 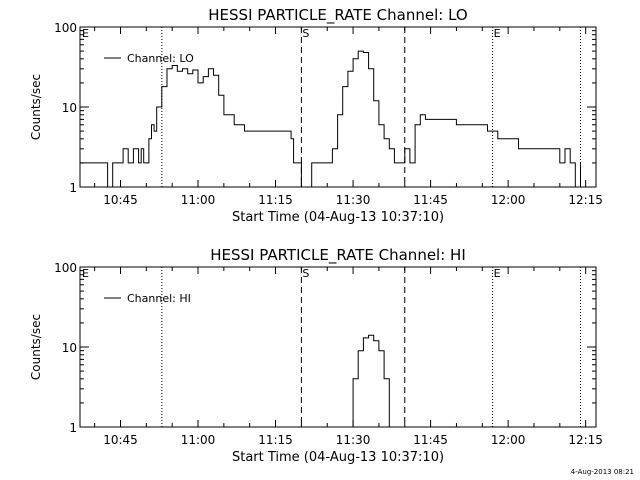 I want to click on series-line, so click(x=368, y=381).